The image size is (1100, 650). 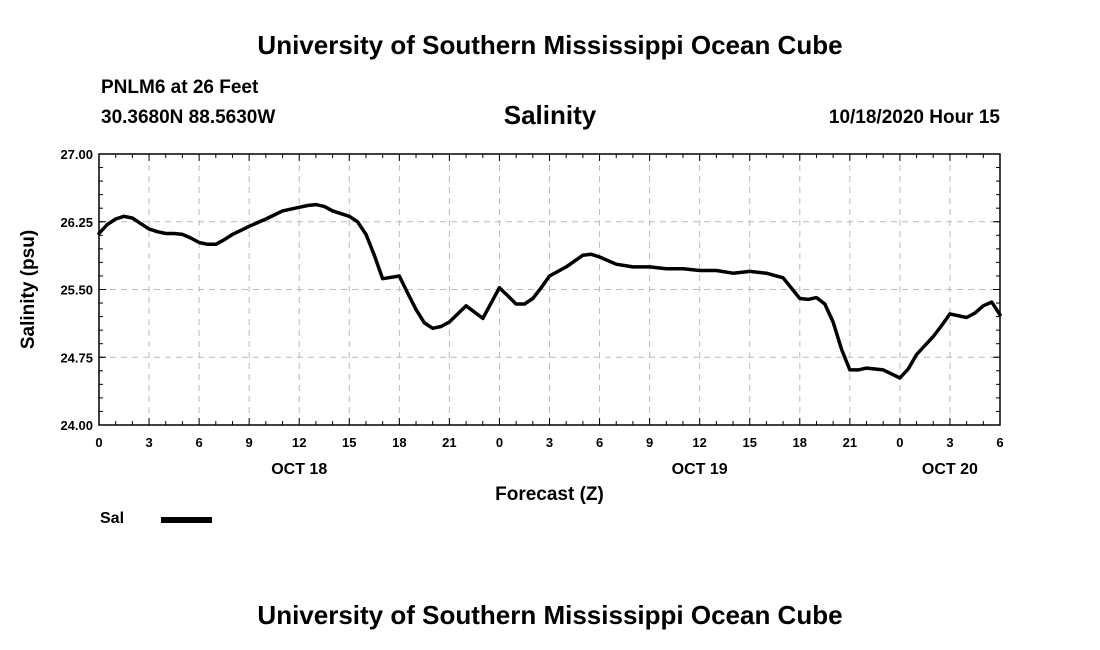 I want to click on y-tick-label: 24.75, so click(x=76, y=357).